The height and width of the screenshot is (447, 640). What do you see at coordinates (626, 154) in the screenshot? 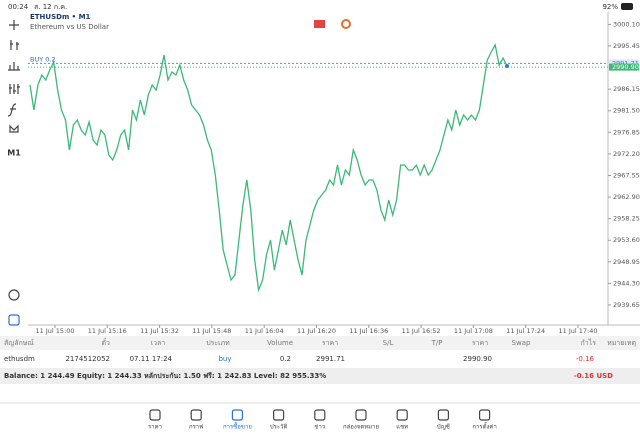
I see `y-tick-label: 2972.20` at bounding box center [626, 154].